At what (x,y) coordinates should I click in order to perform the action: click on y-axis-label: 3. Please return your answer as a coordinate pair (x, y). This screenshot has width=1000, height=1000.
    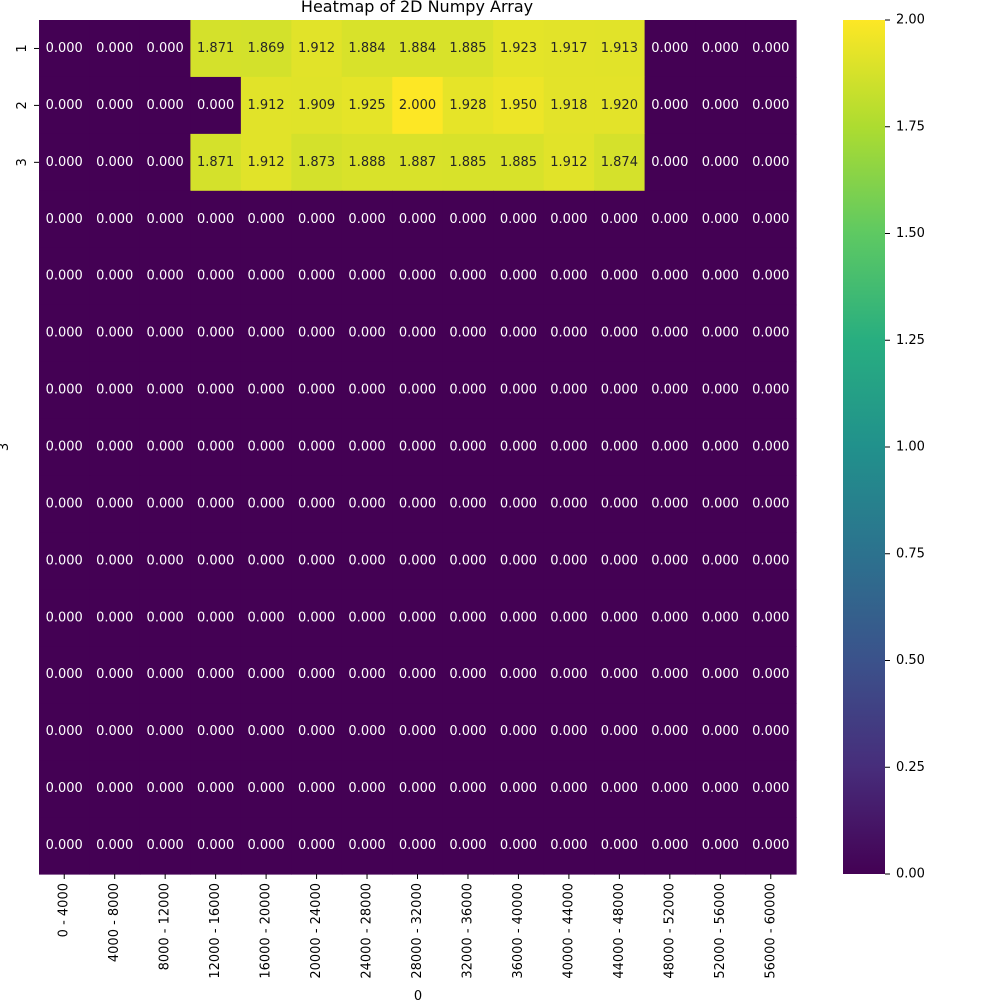
    Looking at the image, I should click on (6, 447).